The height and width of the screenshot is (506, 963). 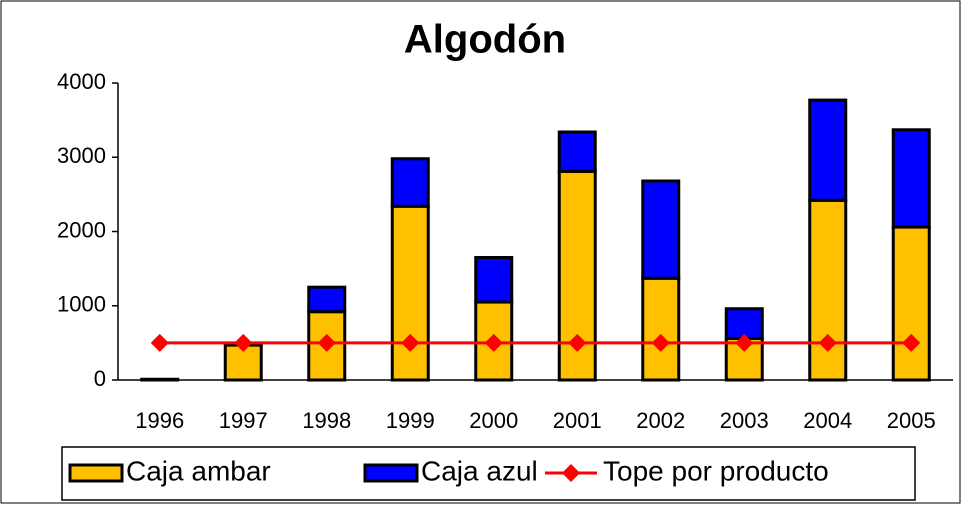 What do you see at coordinates (827, 420) in the screenshot?
I see `x-tick-label: 2004` at bounding box center [827, 420].